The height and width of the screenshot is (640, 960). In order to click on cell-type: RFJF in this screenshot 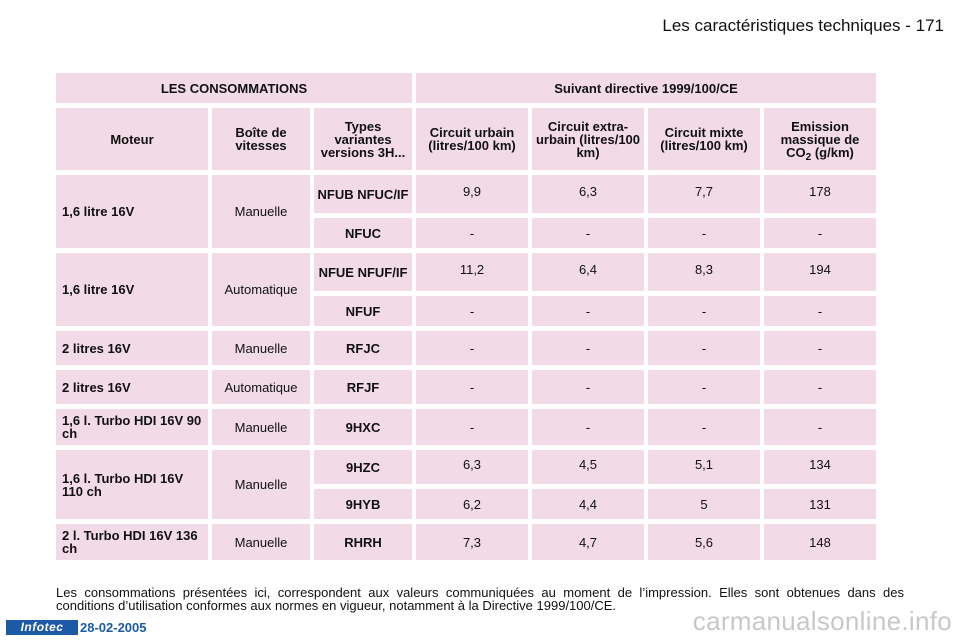, I will do `click(363, 387)`.